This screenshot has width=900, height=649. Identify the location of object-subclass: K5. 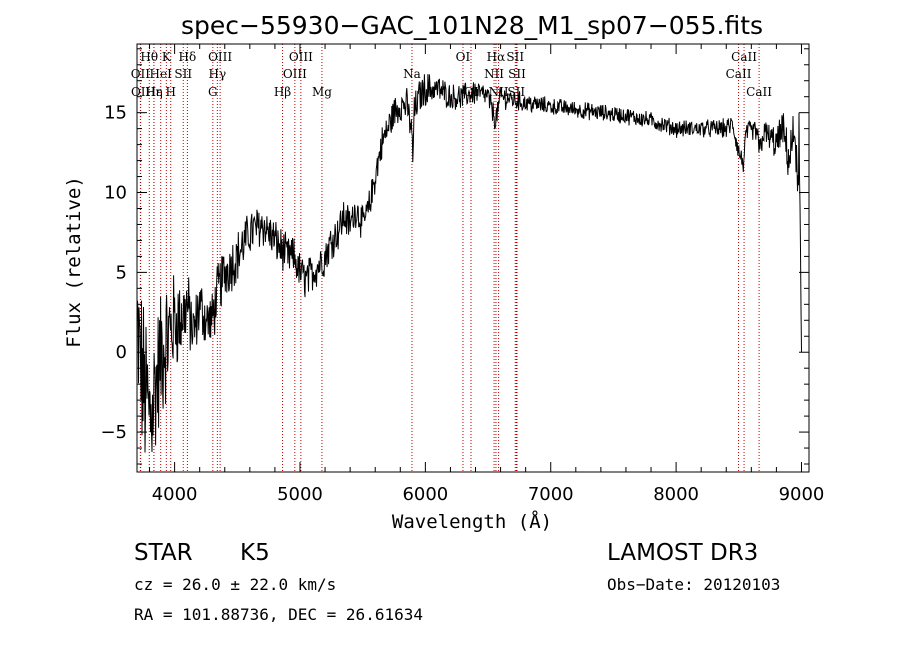
(255, 553).